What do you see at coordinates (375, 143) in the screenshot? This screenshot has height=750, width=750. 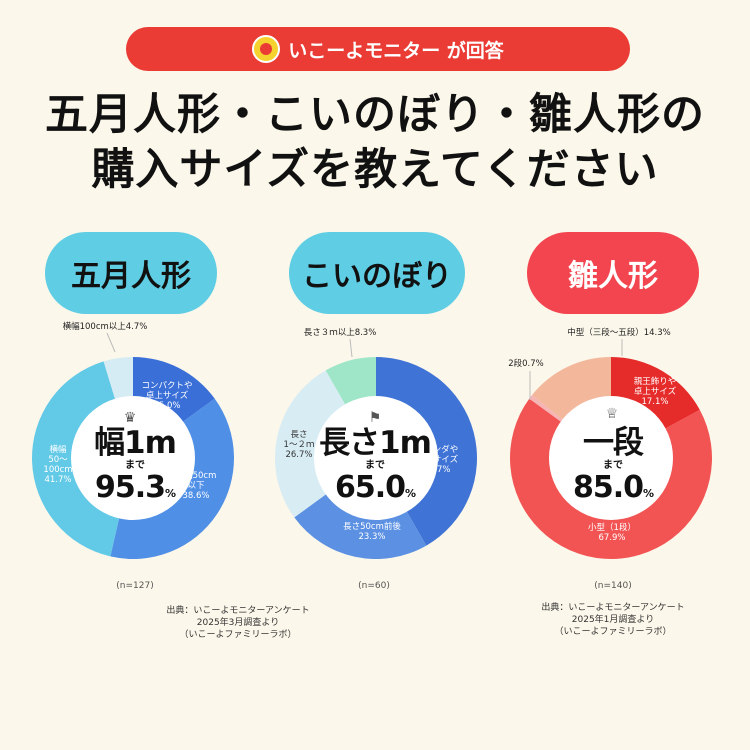 I see `page-title: 五月人形・こいのぼり・雛人形の 購入サイズを教えてください` at bounding box center [375, 143].